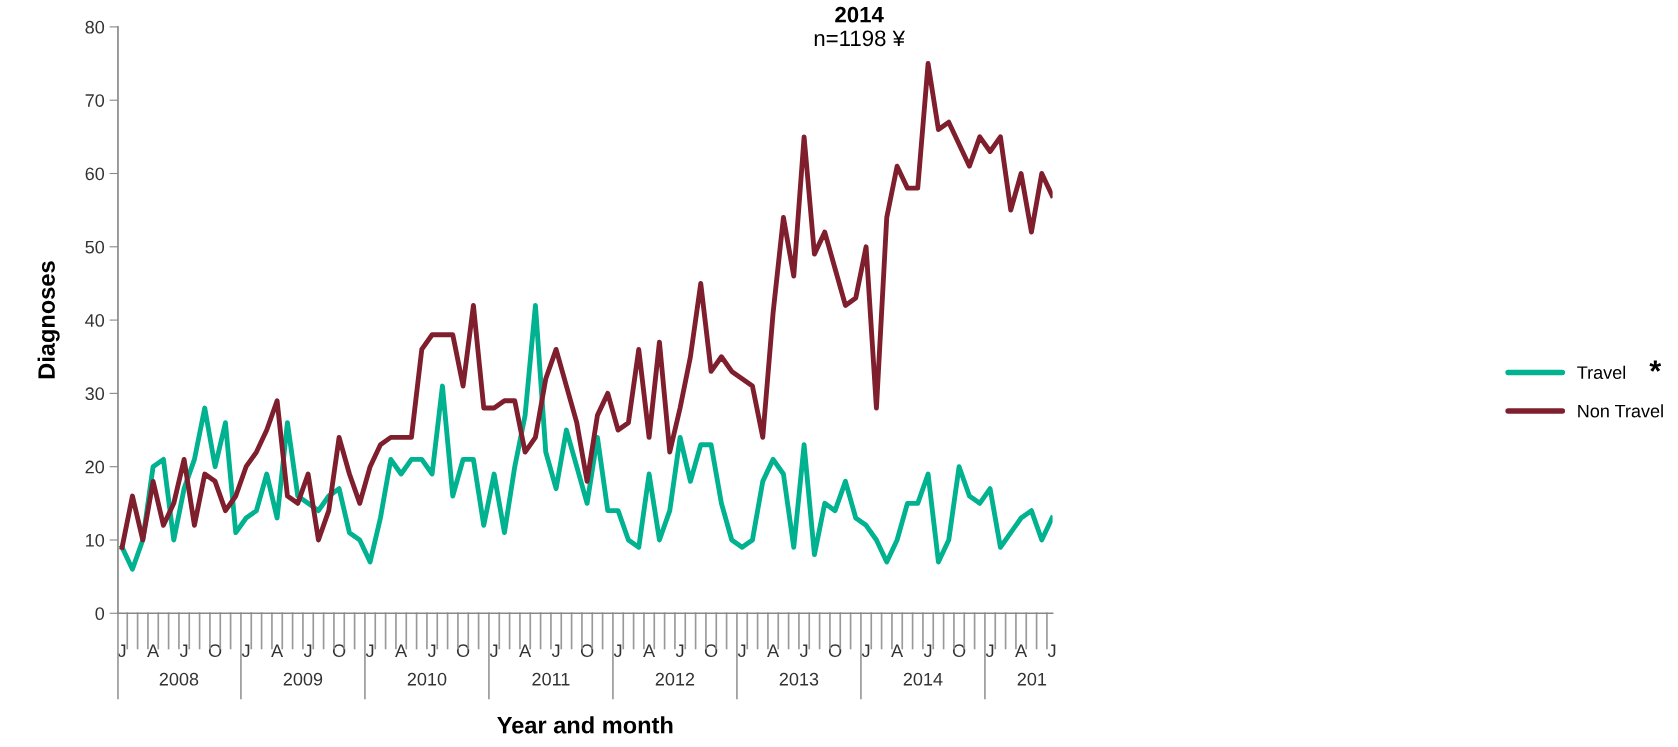 Image resolution: width=1678 pixels, height=747 pixels. Describe the element at coordinates (303, 679) in the screenshot. I see `text: 2009` at that location.